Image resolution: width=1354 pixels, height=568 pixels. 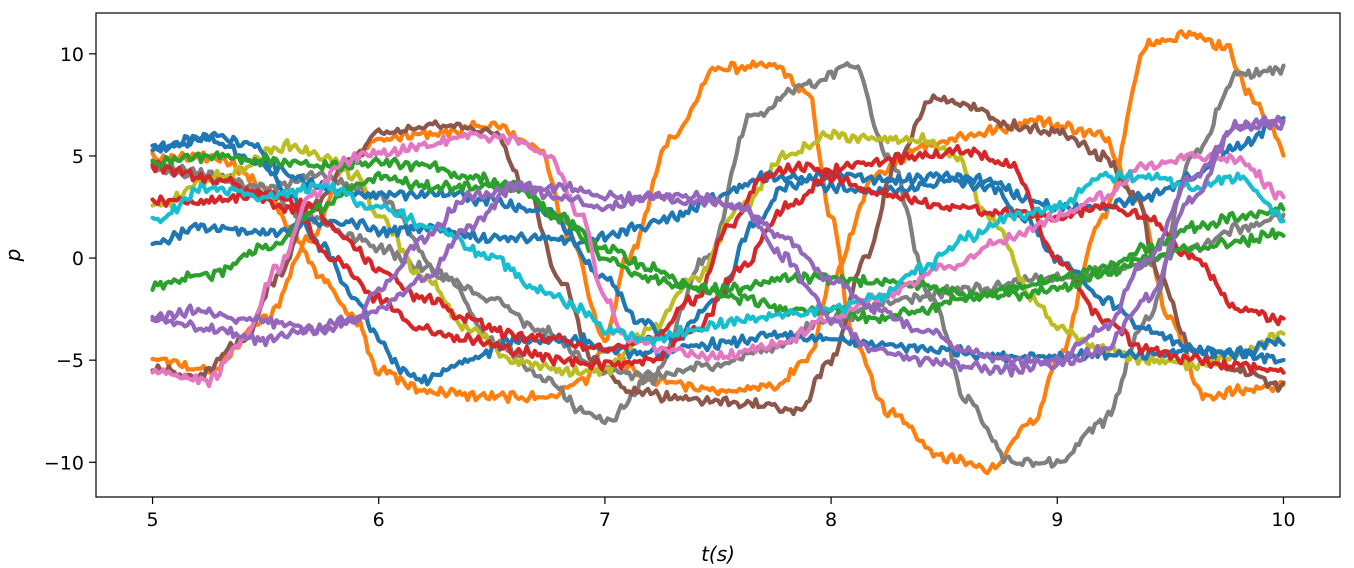 What do you see at coordinates (152, 520) in the screenshot?
I see `x-tick-label: 5` at bounding box center [152, 520].